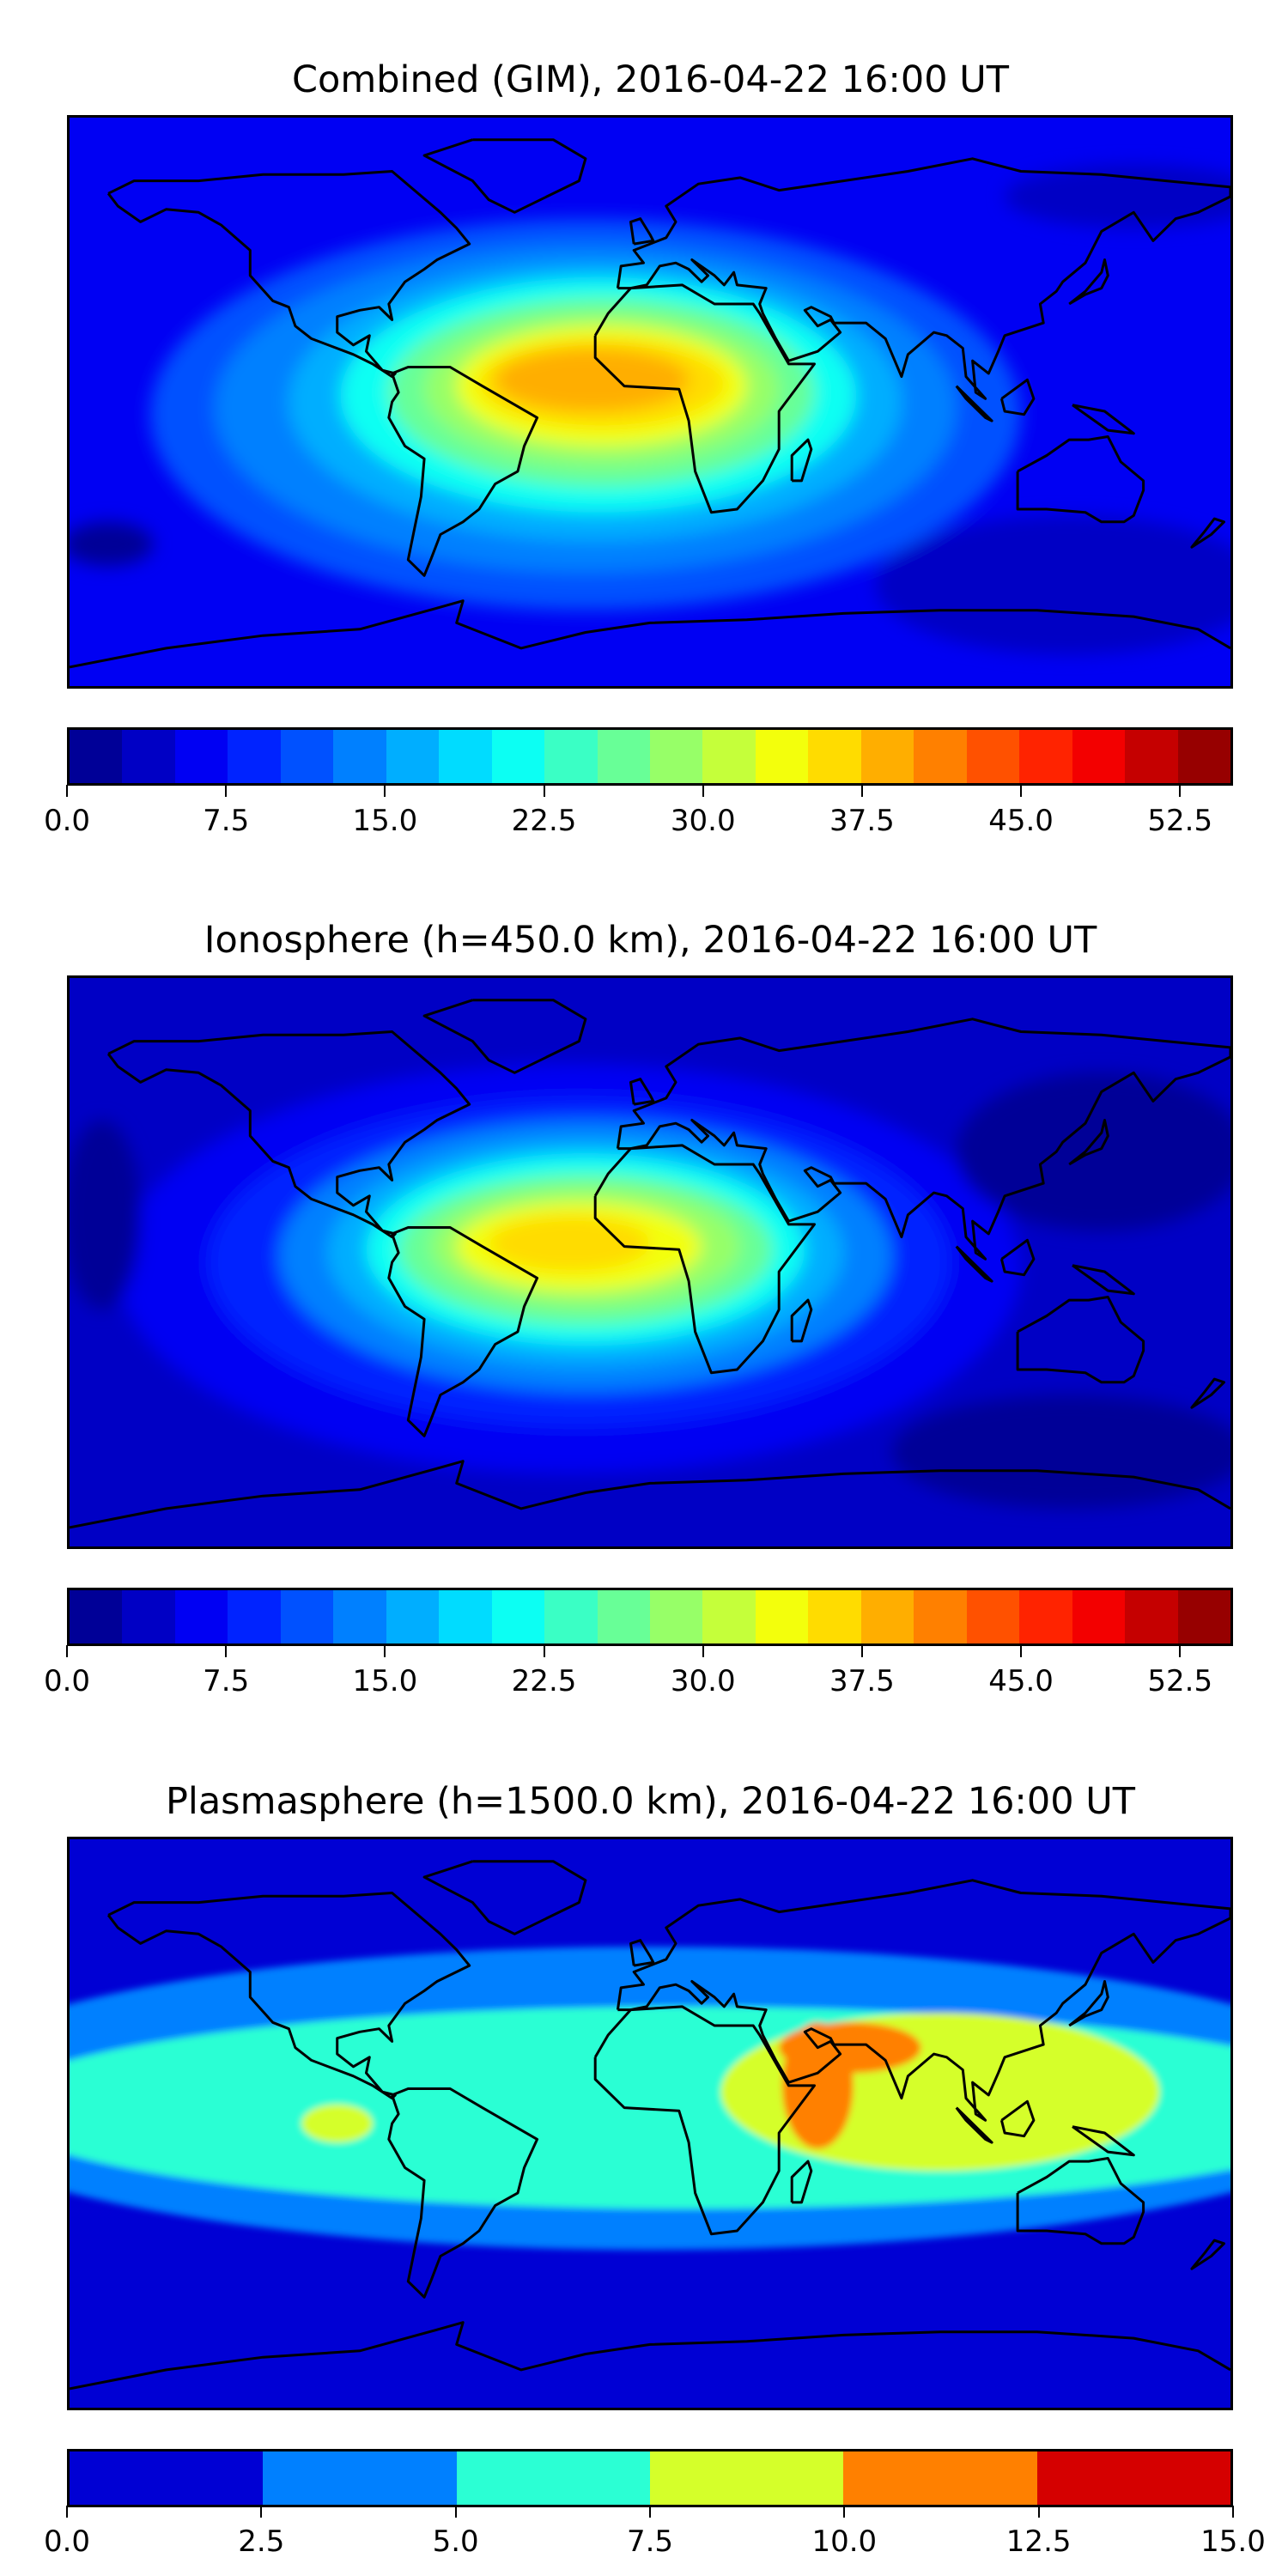 Image resolution: width=1288 pixels, height=2576 pixels. I want to click on colorbar-ticks-plasmasphere: 0.0 2.5 5.0 7.5 10.0 12.5 15.0, so click(655, 2540).